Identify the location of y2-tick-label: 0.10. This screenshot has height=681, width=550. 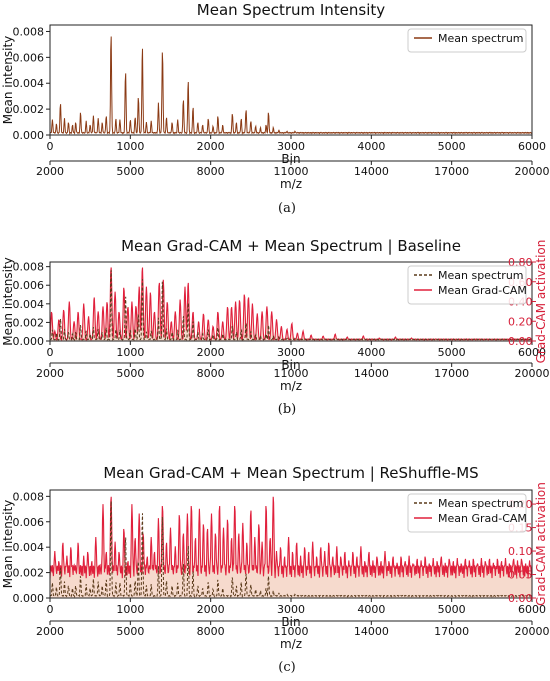
(520, 551).